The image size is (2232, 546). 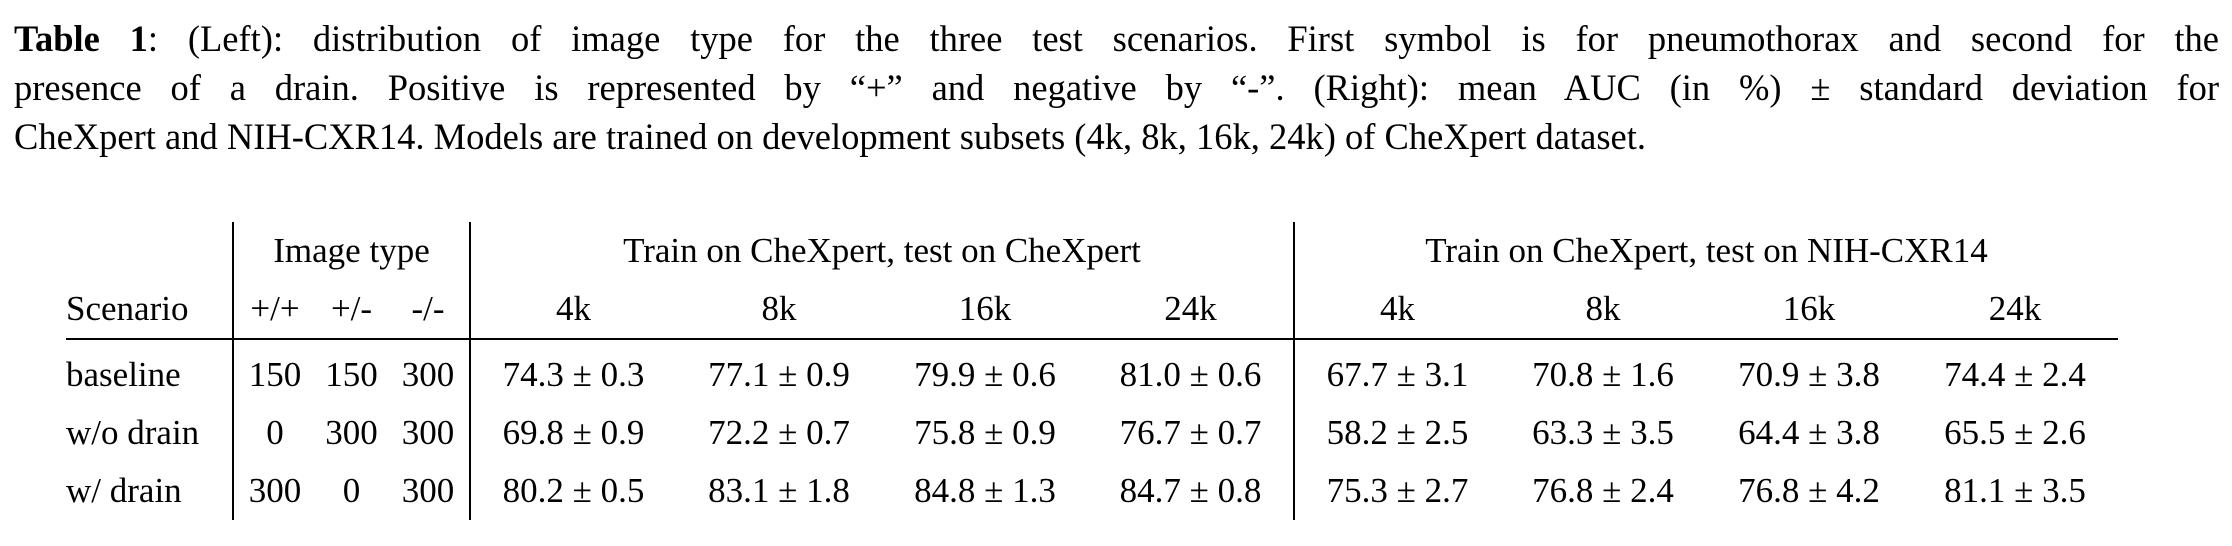 What do you see at coordinates (1603, 432) in the screenshot?
I see `nih-auc-cell: 63.3 ± 3.5` at bounding box center [1603, 432].